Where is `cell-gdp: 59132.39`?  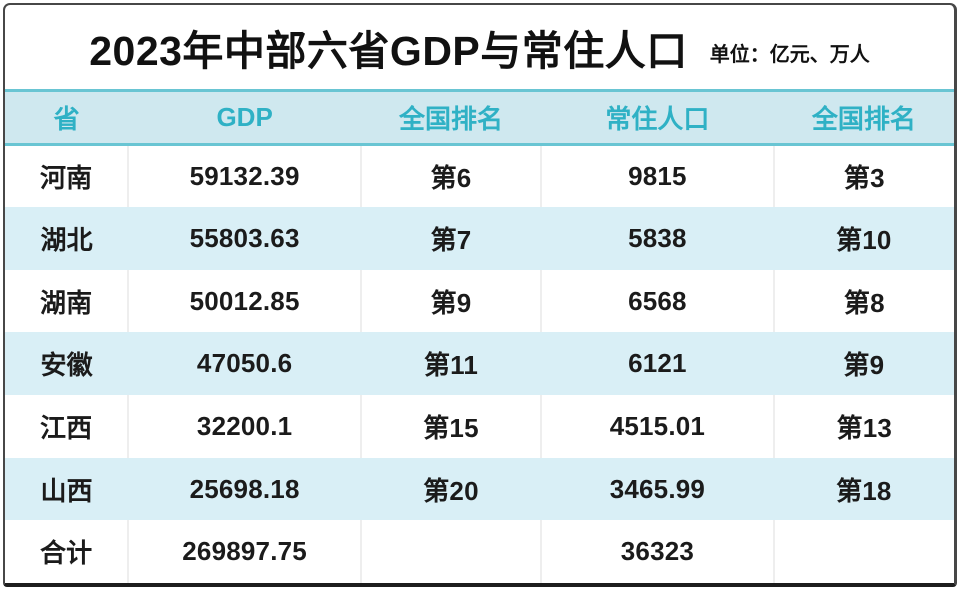 cell-gdp: 59132.39 is located at coordinates (245, 176).